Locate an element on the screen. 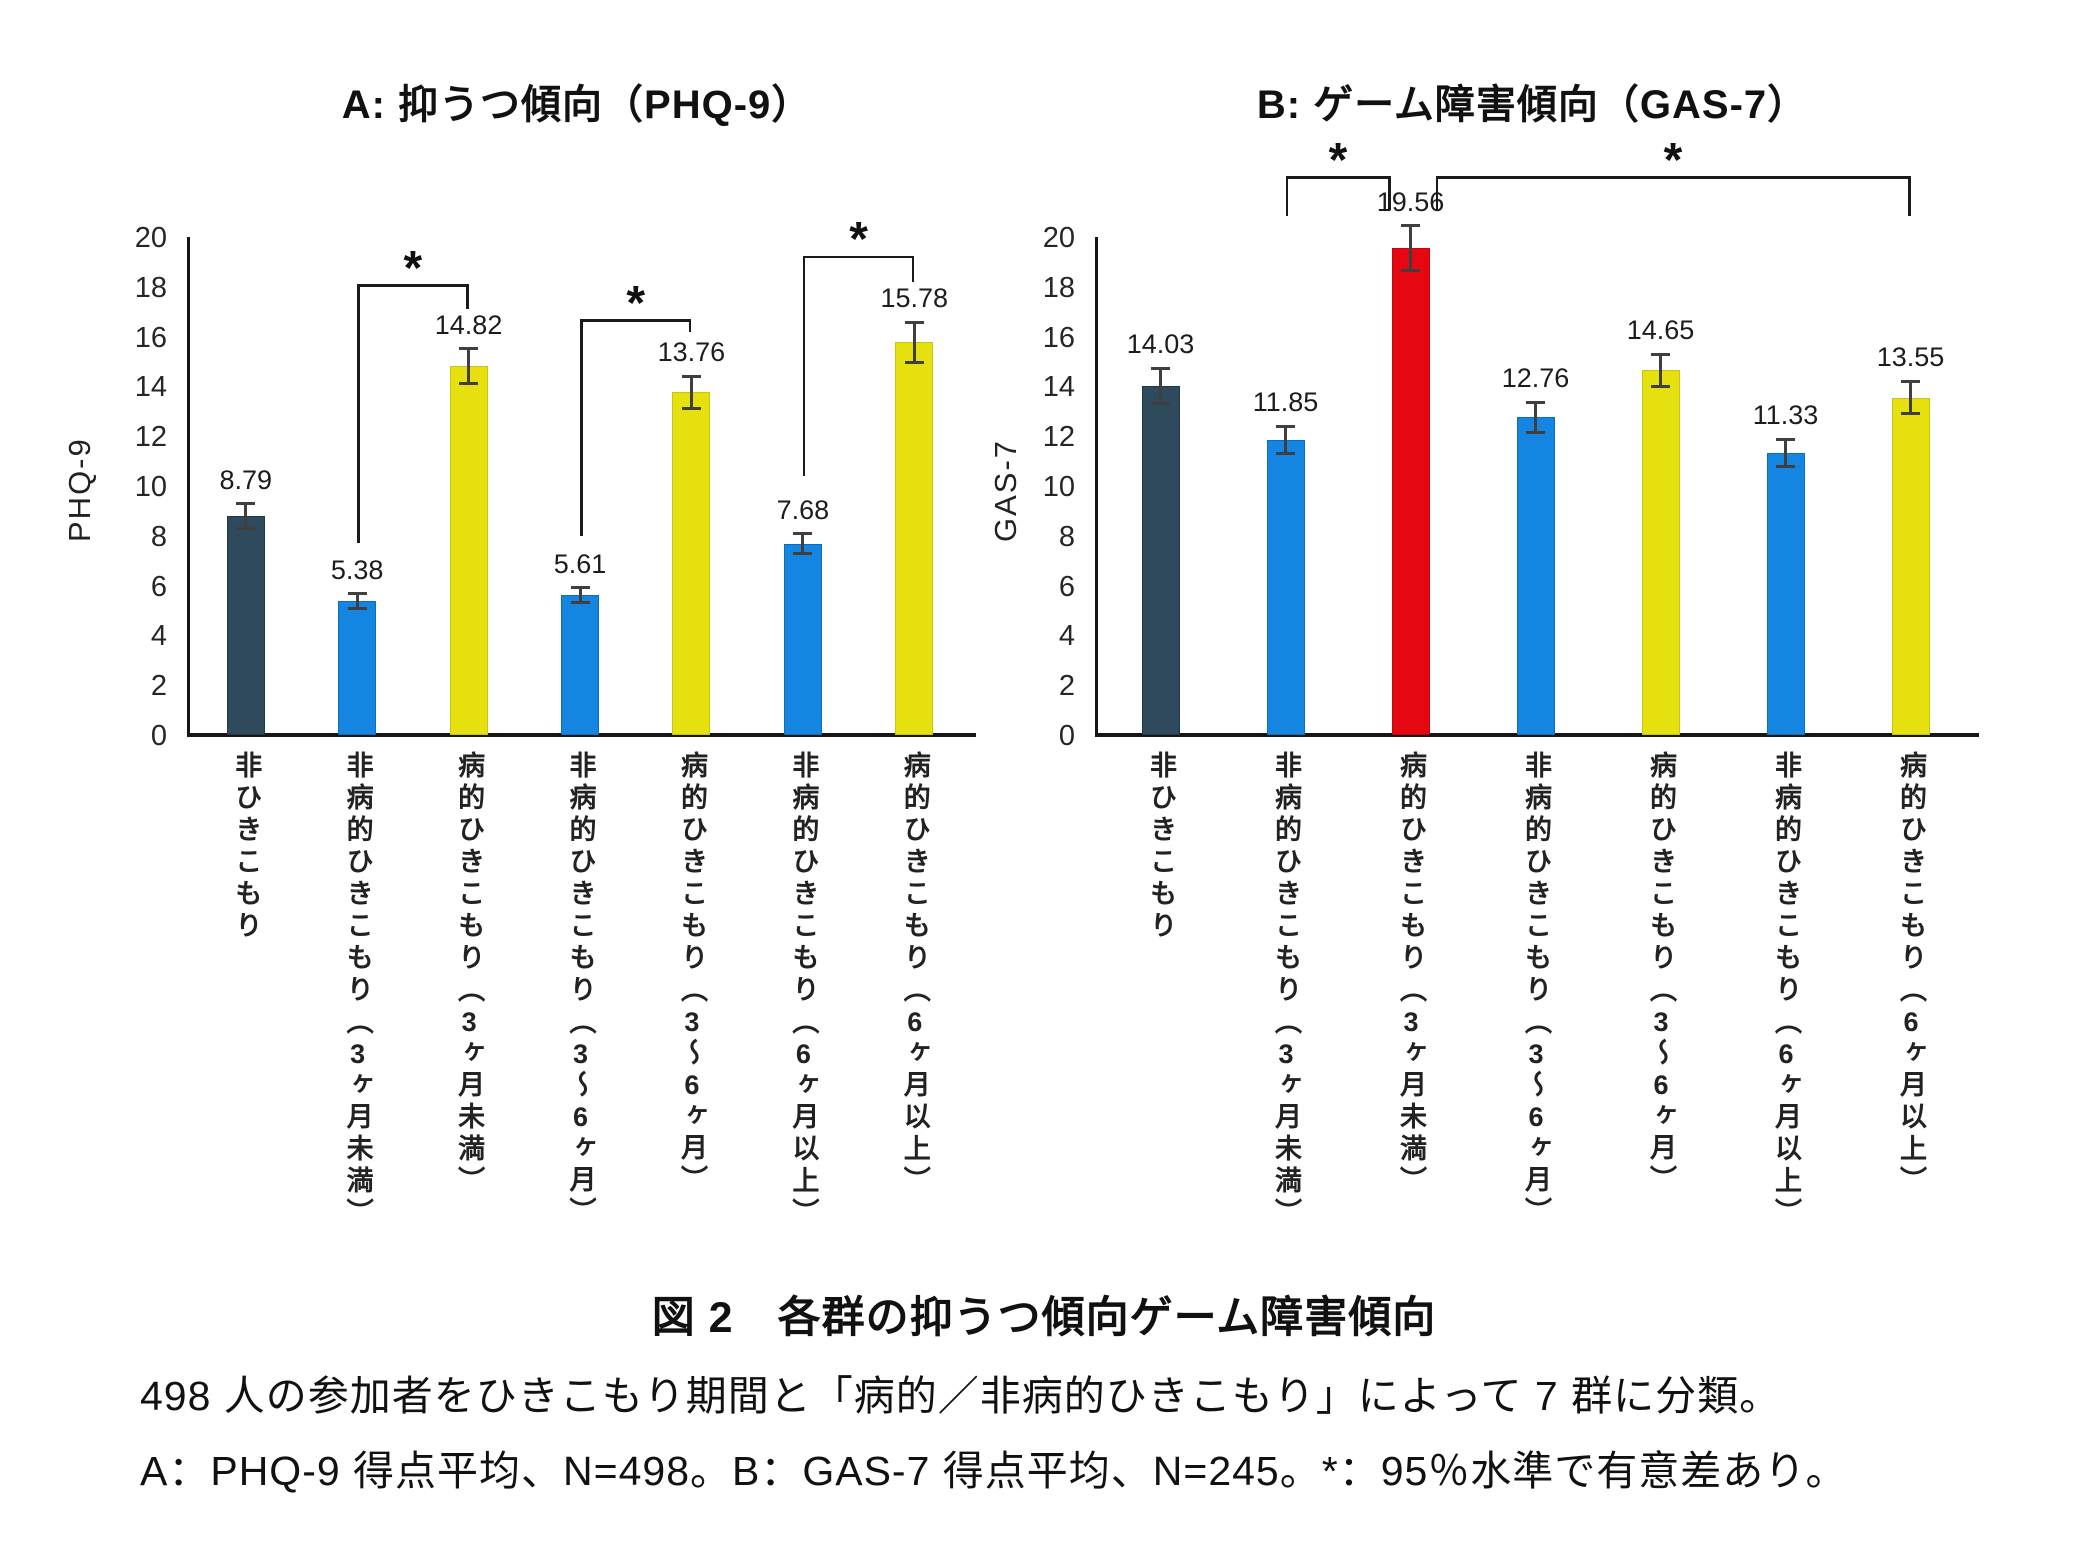  chart-a-title: A: 抑うつ傾向（PHQ-9） is located at coordinates (577, 105).